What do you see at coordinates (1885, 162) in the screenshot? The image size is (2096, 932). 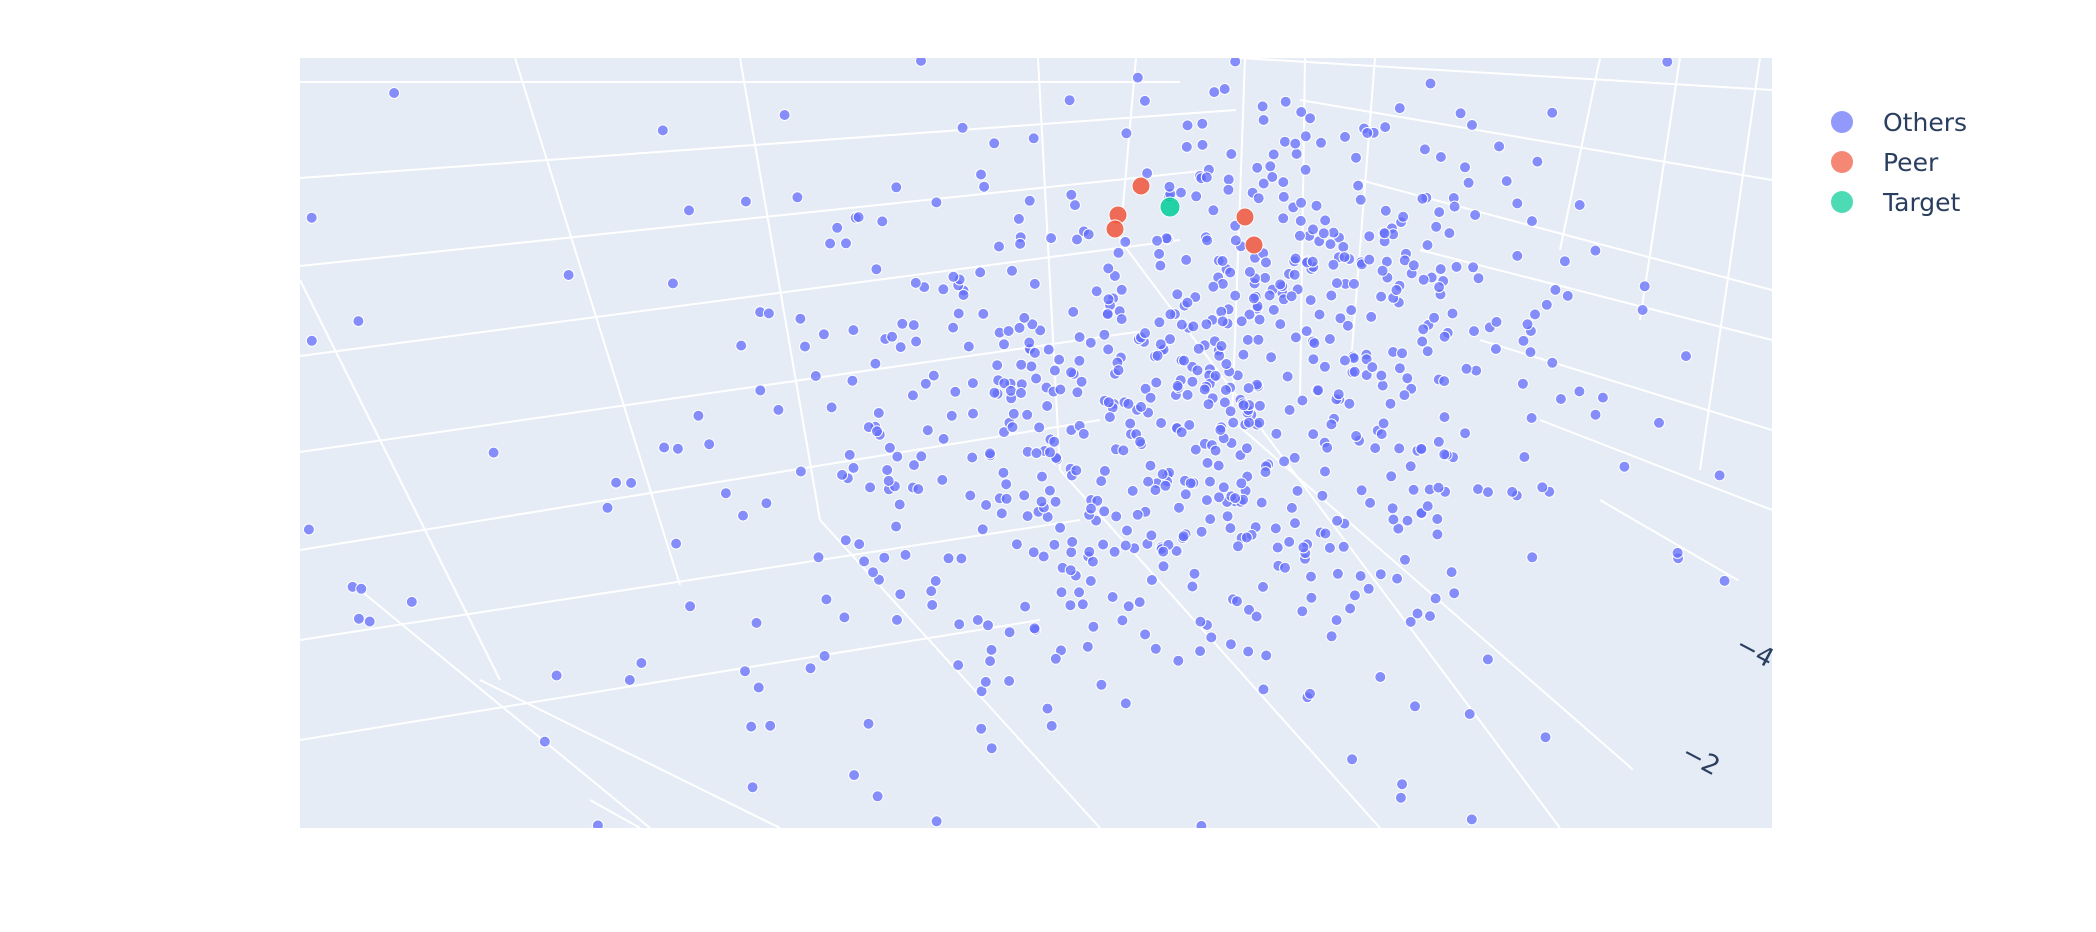 I see `legend-item-peer: Peer` at bounding box center [1885, 162].